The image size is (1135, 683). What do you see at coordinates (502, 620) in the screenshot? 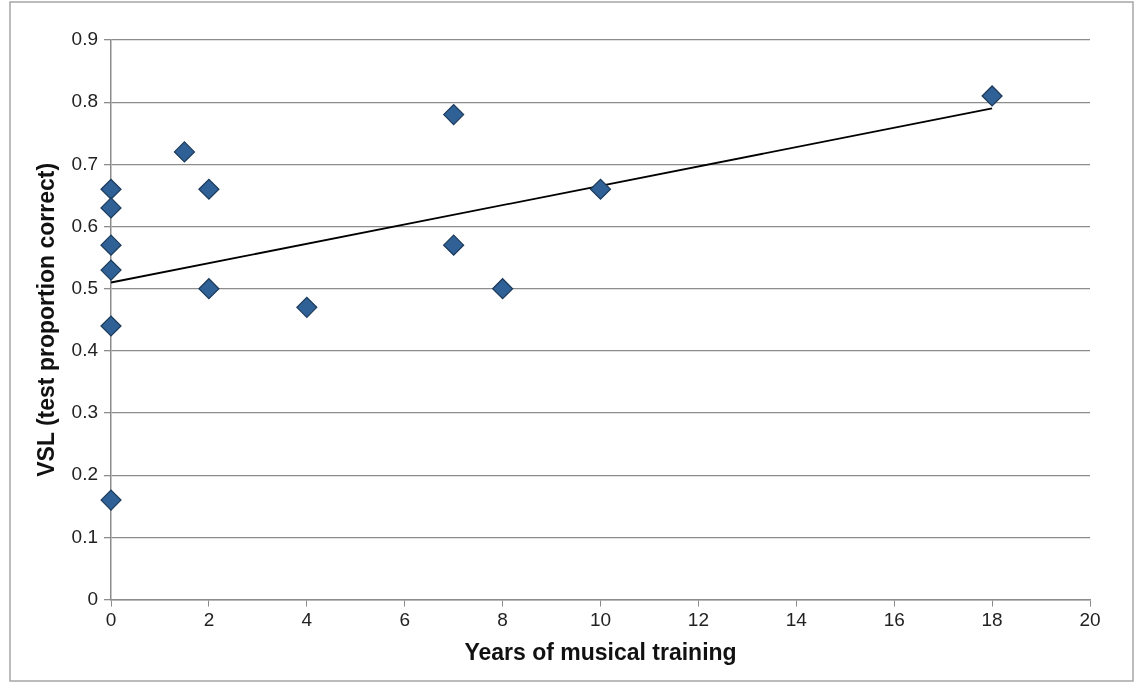
I see `x-tick-label: 8` at bounding box center [502, 620].